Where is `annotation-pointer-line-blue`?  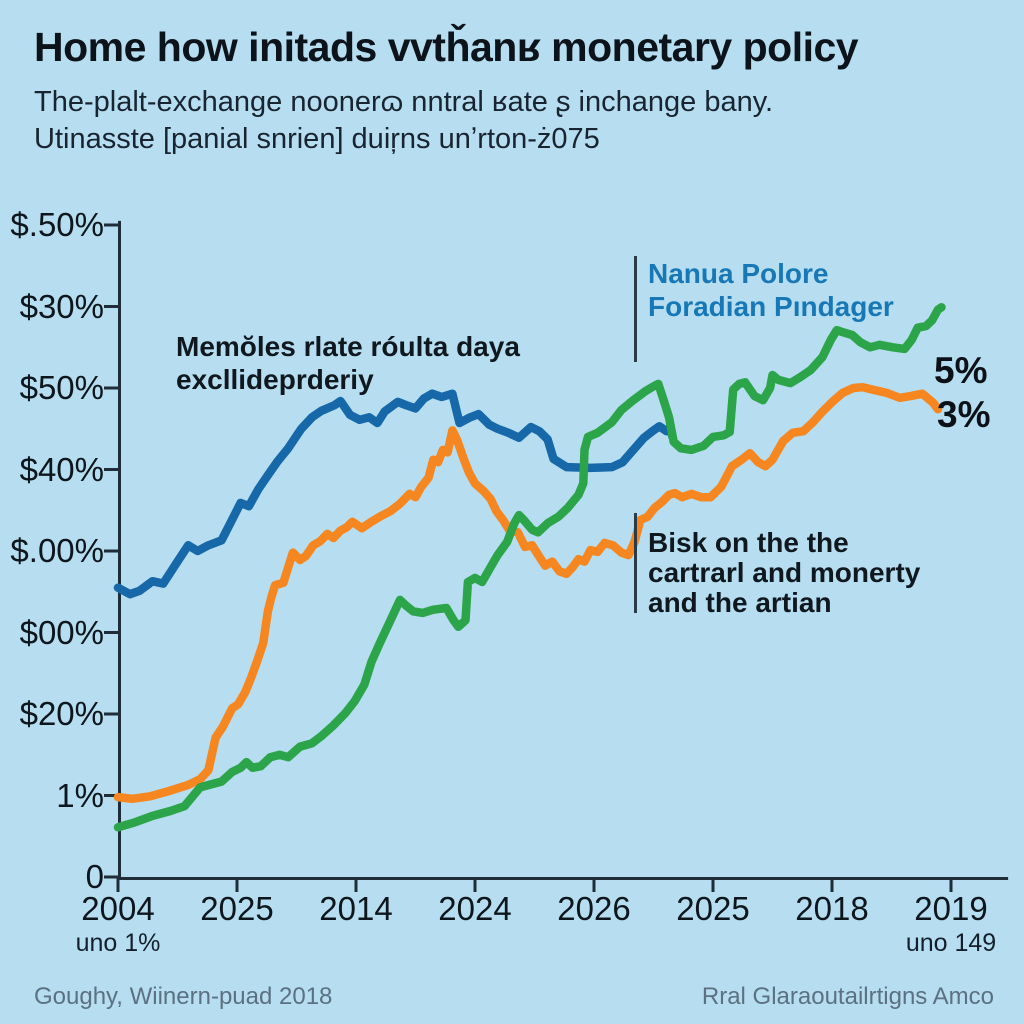 annotation-pointer-line-blue is located at coordinates (635, 309).